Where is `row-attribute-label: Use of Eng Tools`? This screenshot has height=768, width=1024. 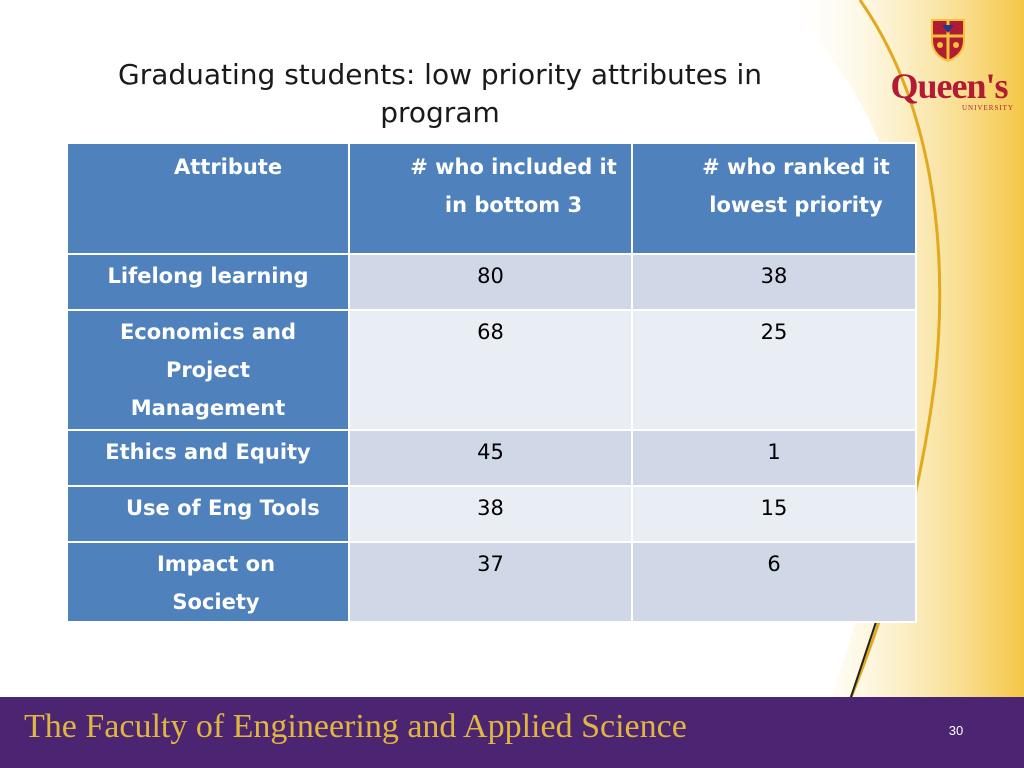
row-attribute-label: Use of Eng Tools is located at coordinates (223, 508).